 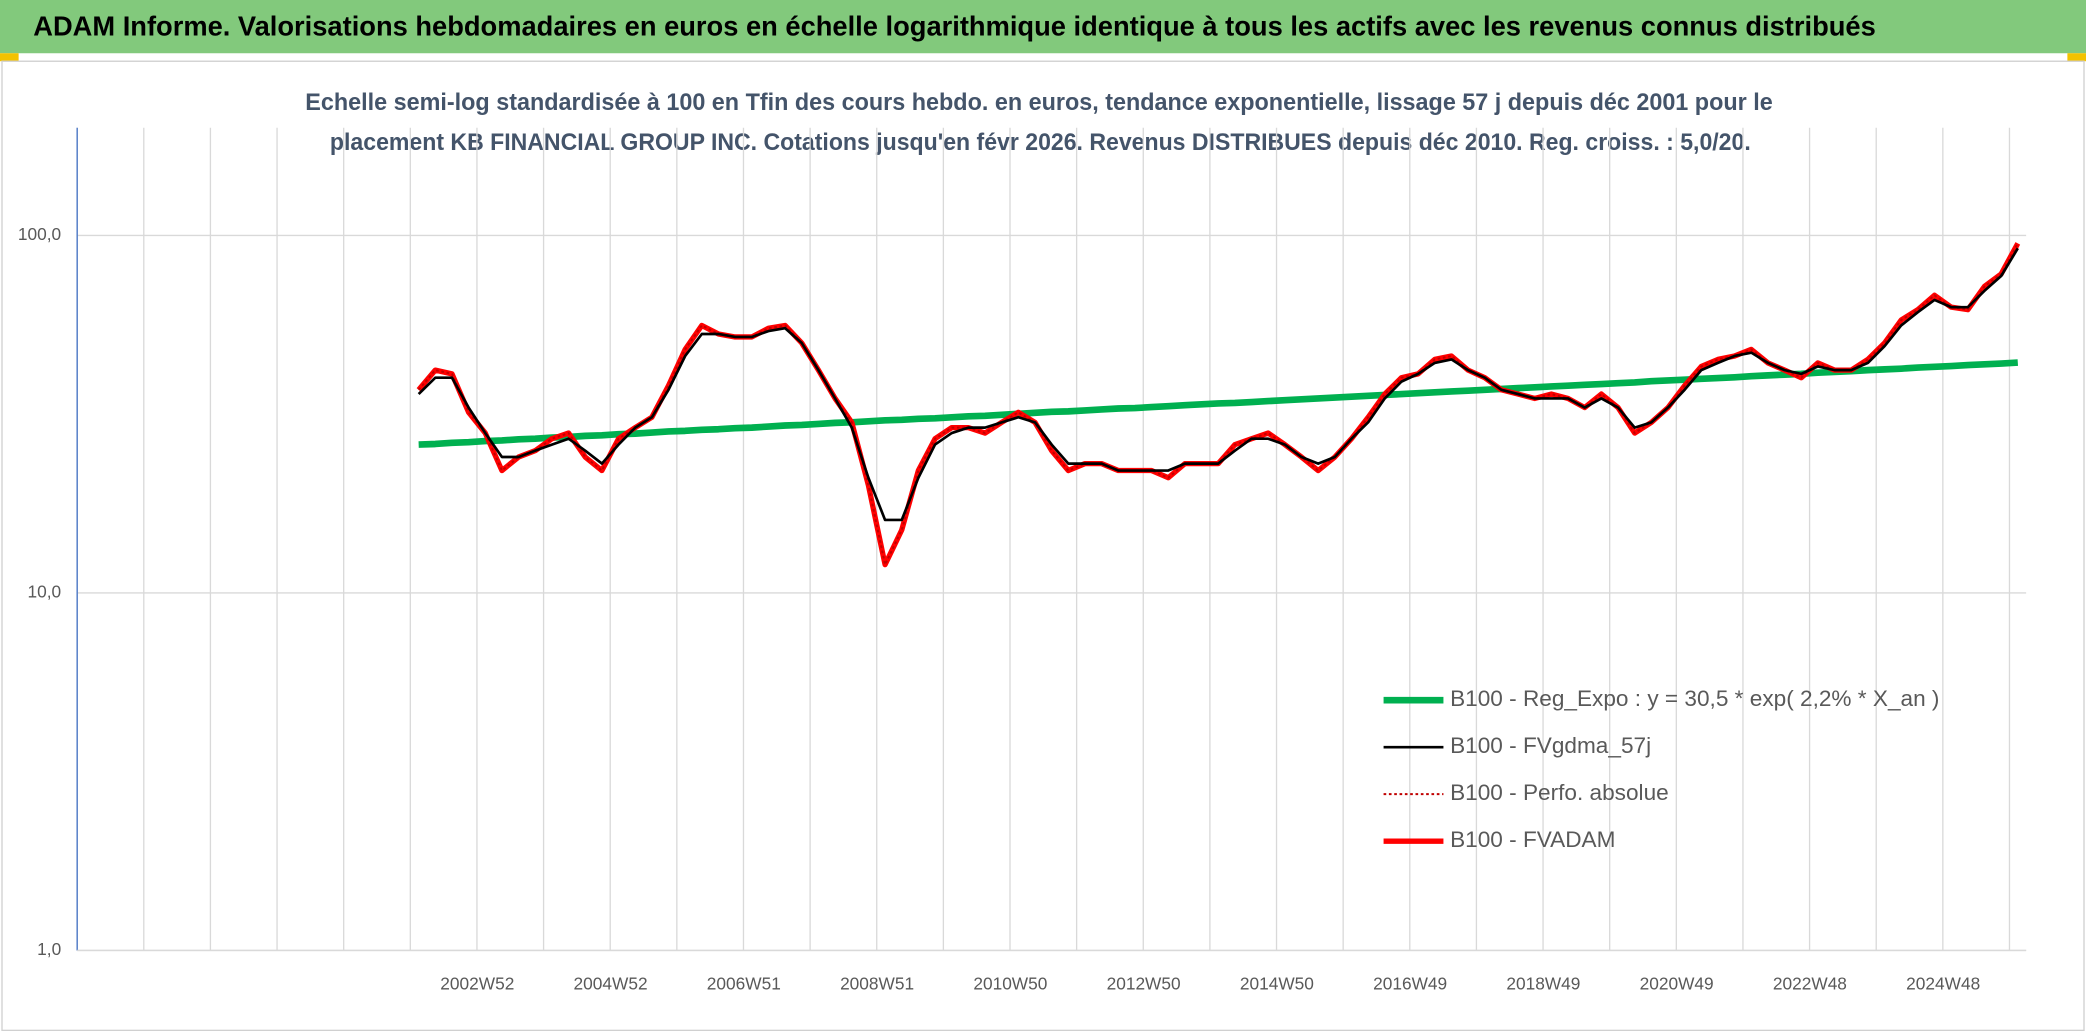 I want to click on x-tick-label: 2016W49, so click(x=1410, y=984).